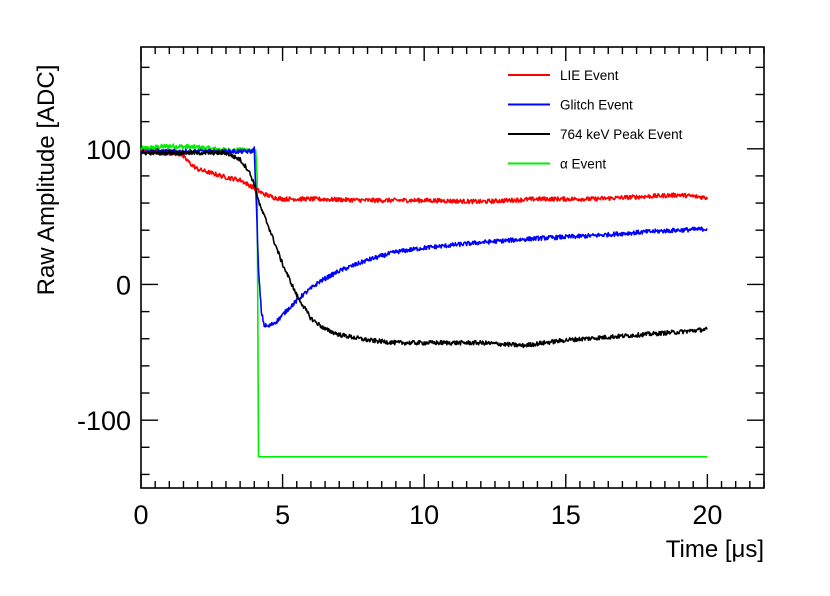 This screenshot has width=830, height=596. I want to click on x-axis-title: Time [μs], so click(715, 549).